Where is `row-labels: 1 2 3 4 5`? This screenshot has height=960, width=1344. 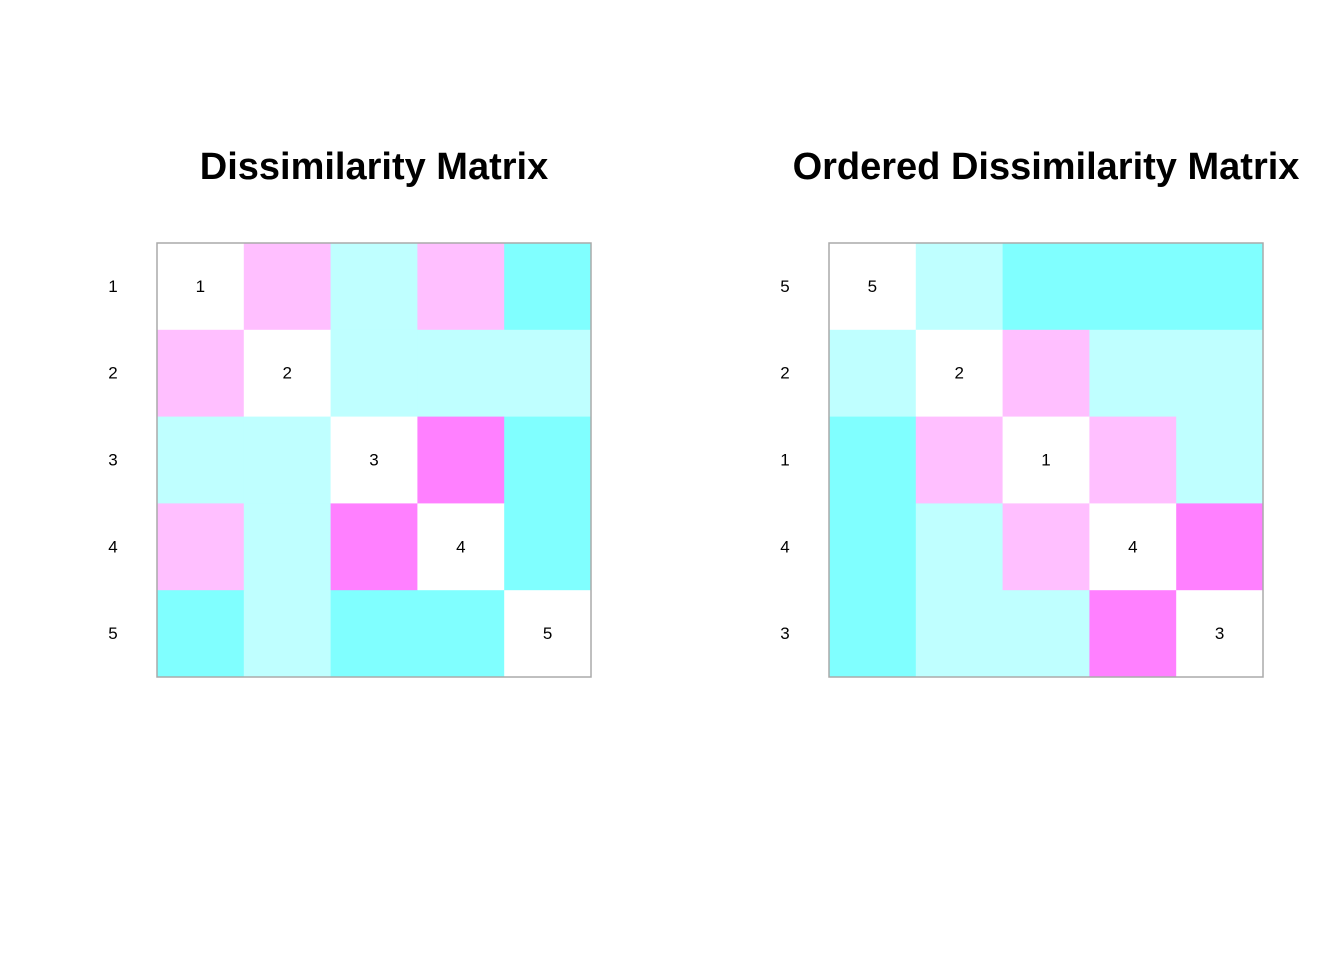 row-labels: 1 2 3 4 5 is located at coordinates (112, 460).